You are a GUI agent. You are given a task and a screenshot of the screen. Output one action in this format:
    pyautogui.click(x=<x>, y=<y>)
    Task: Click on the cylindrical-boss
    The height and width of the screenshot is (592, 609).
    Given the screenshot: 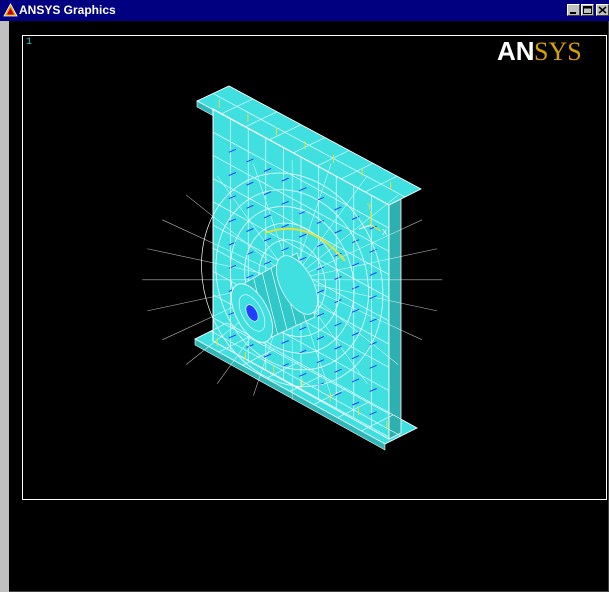 What is the action you would take?
    pyautogui.click(x=292, y=279)
    